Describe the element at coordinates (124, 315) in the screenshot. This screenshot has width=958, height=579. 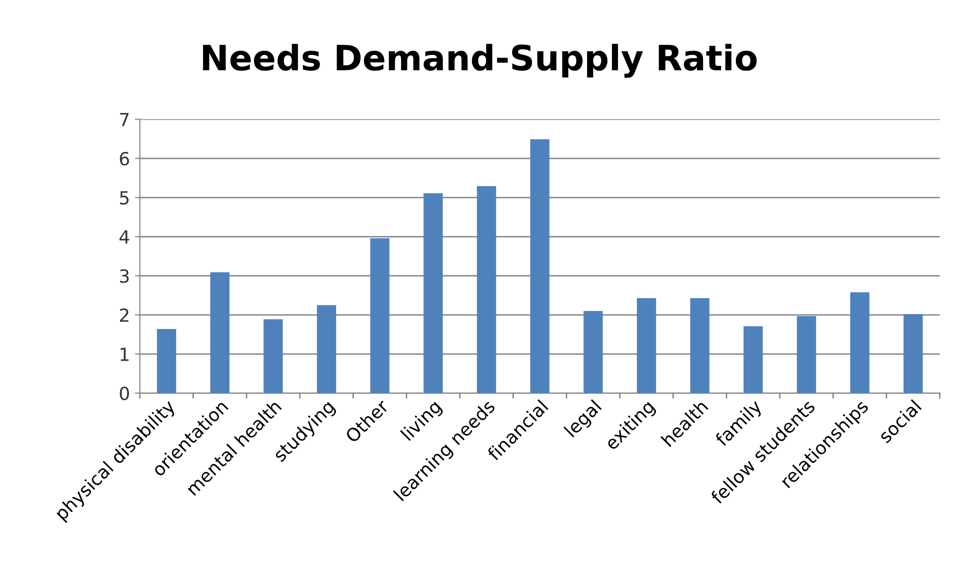
I see `y-tick-label: 2` at that location.